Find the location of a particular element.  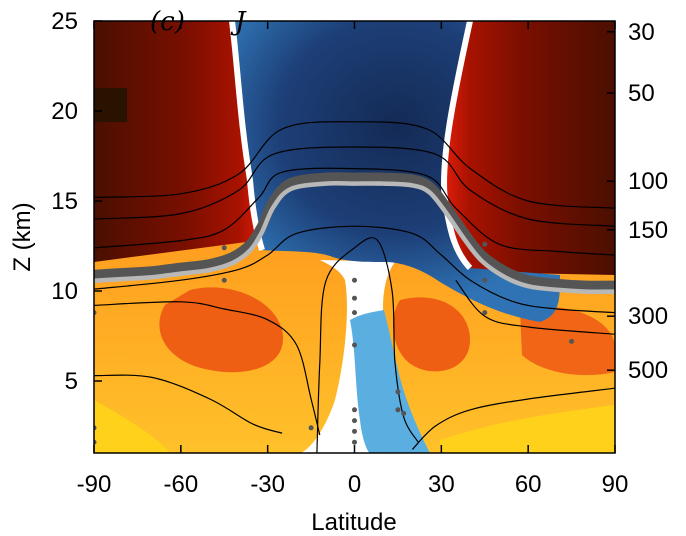

x-tick-label-1: -60 is located at coordinates (180, 484).